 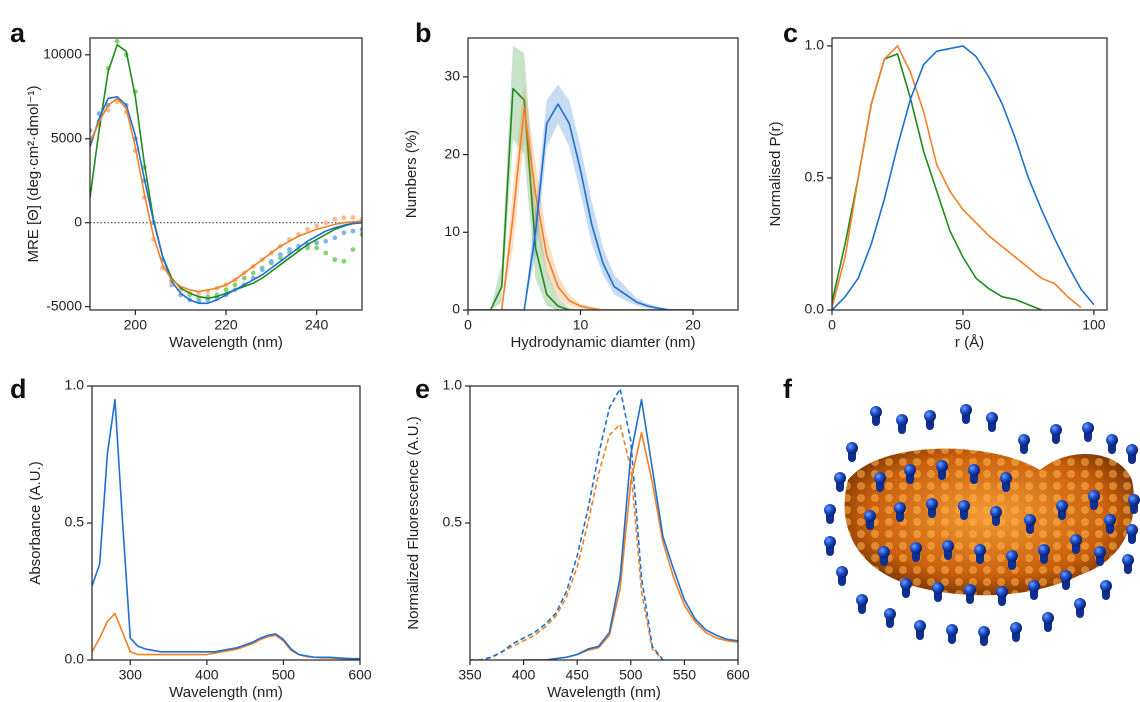 What do you see at coordinates (685, 675) in the screenshot?
I see `x-tick-label: 550` at bounding box center [685, 675].